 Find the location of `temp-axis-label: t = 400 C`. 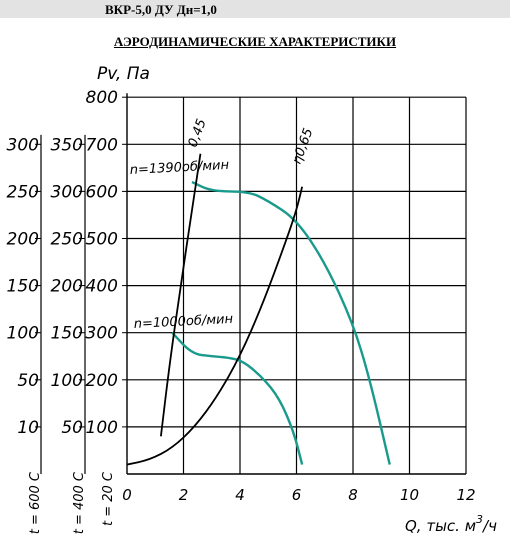

temp-axis-label: t = 400 C is located at coordinates (79, 502).